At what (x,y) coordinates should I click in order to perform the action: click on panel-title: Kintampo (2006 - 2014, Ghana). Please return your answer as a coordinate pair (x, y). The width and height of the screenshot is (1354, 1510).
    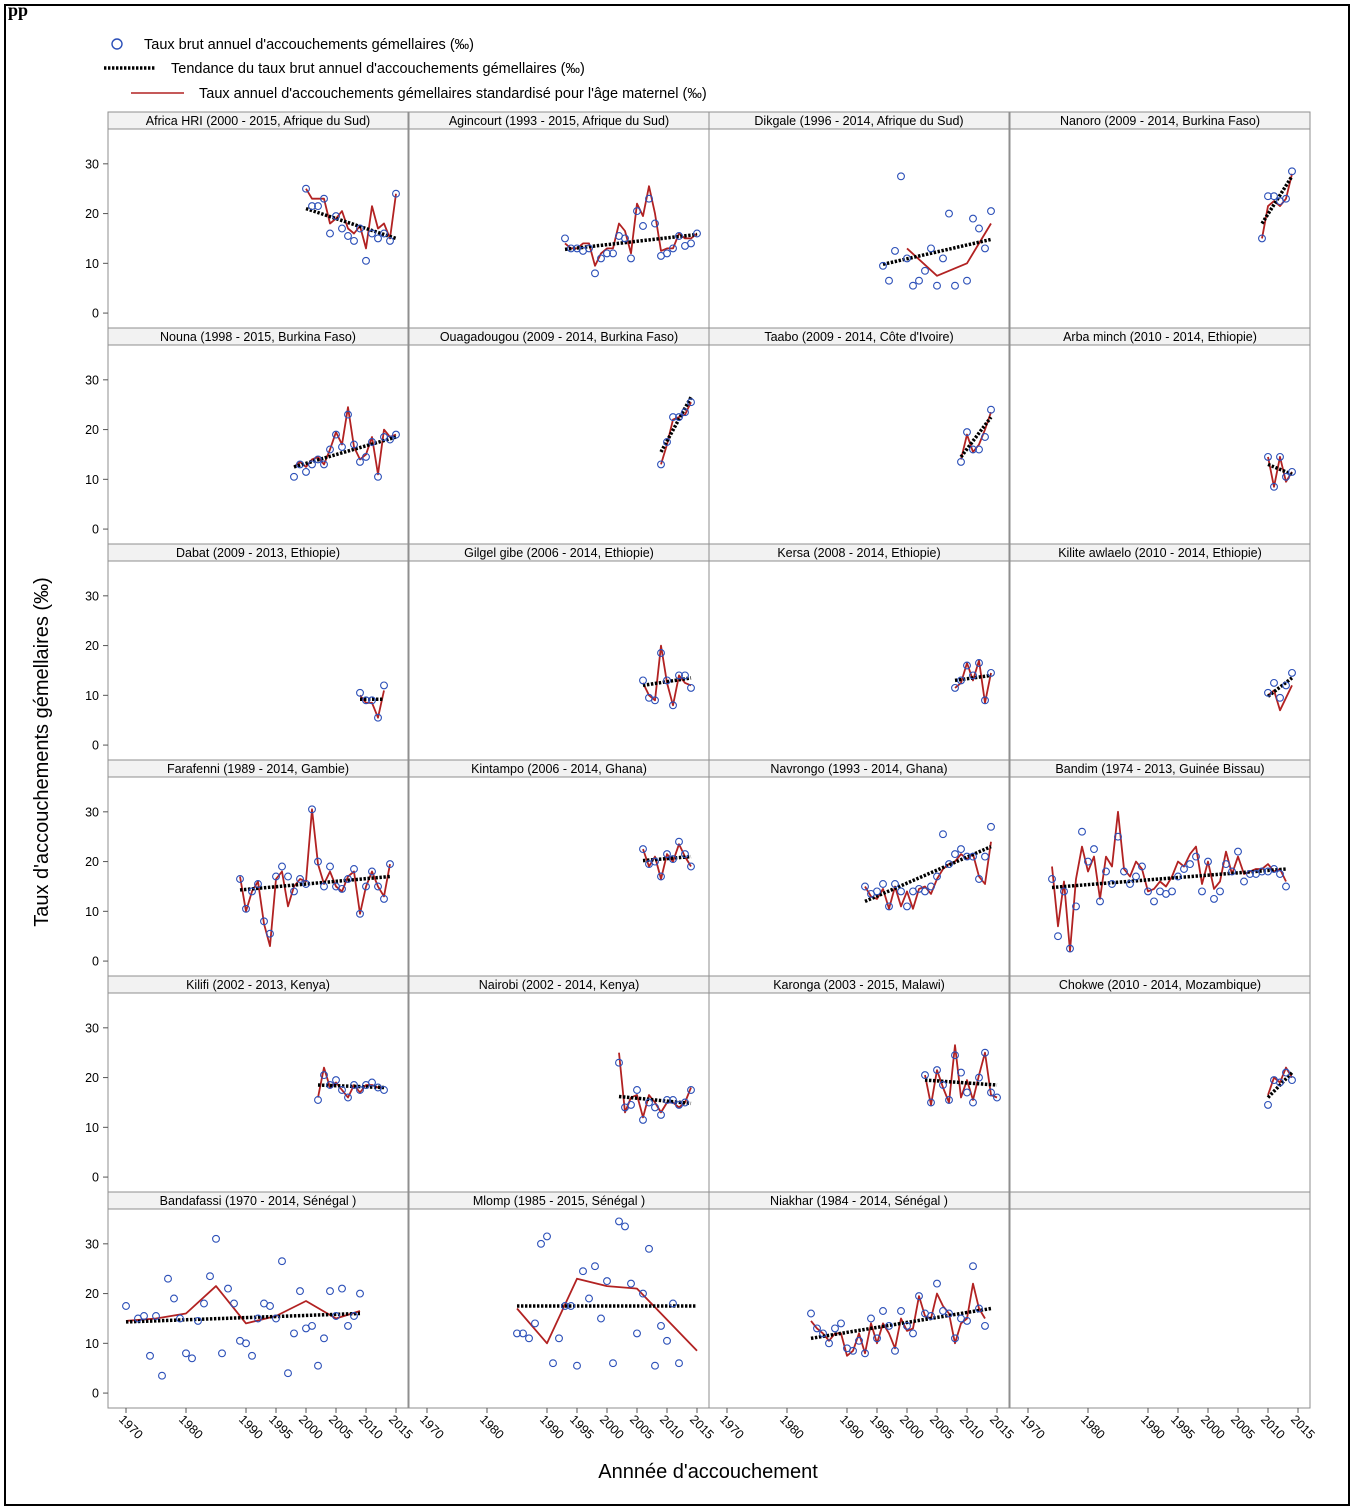
    Looking at the image, I should click on (559, 769).